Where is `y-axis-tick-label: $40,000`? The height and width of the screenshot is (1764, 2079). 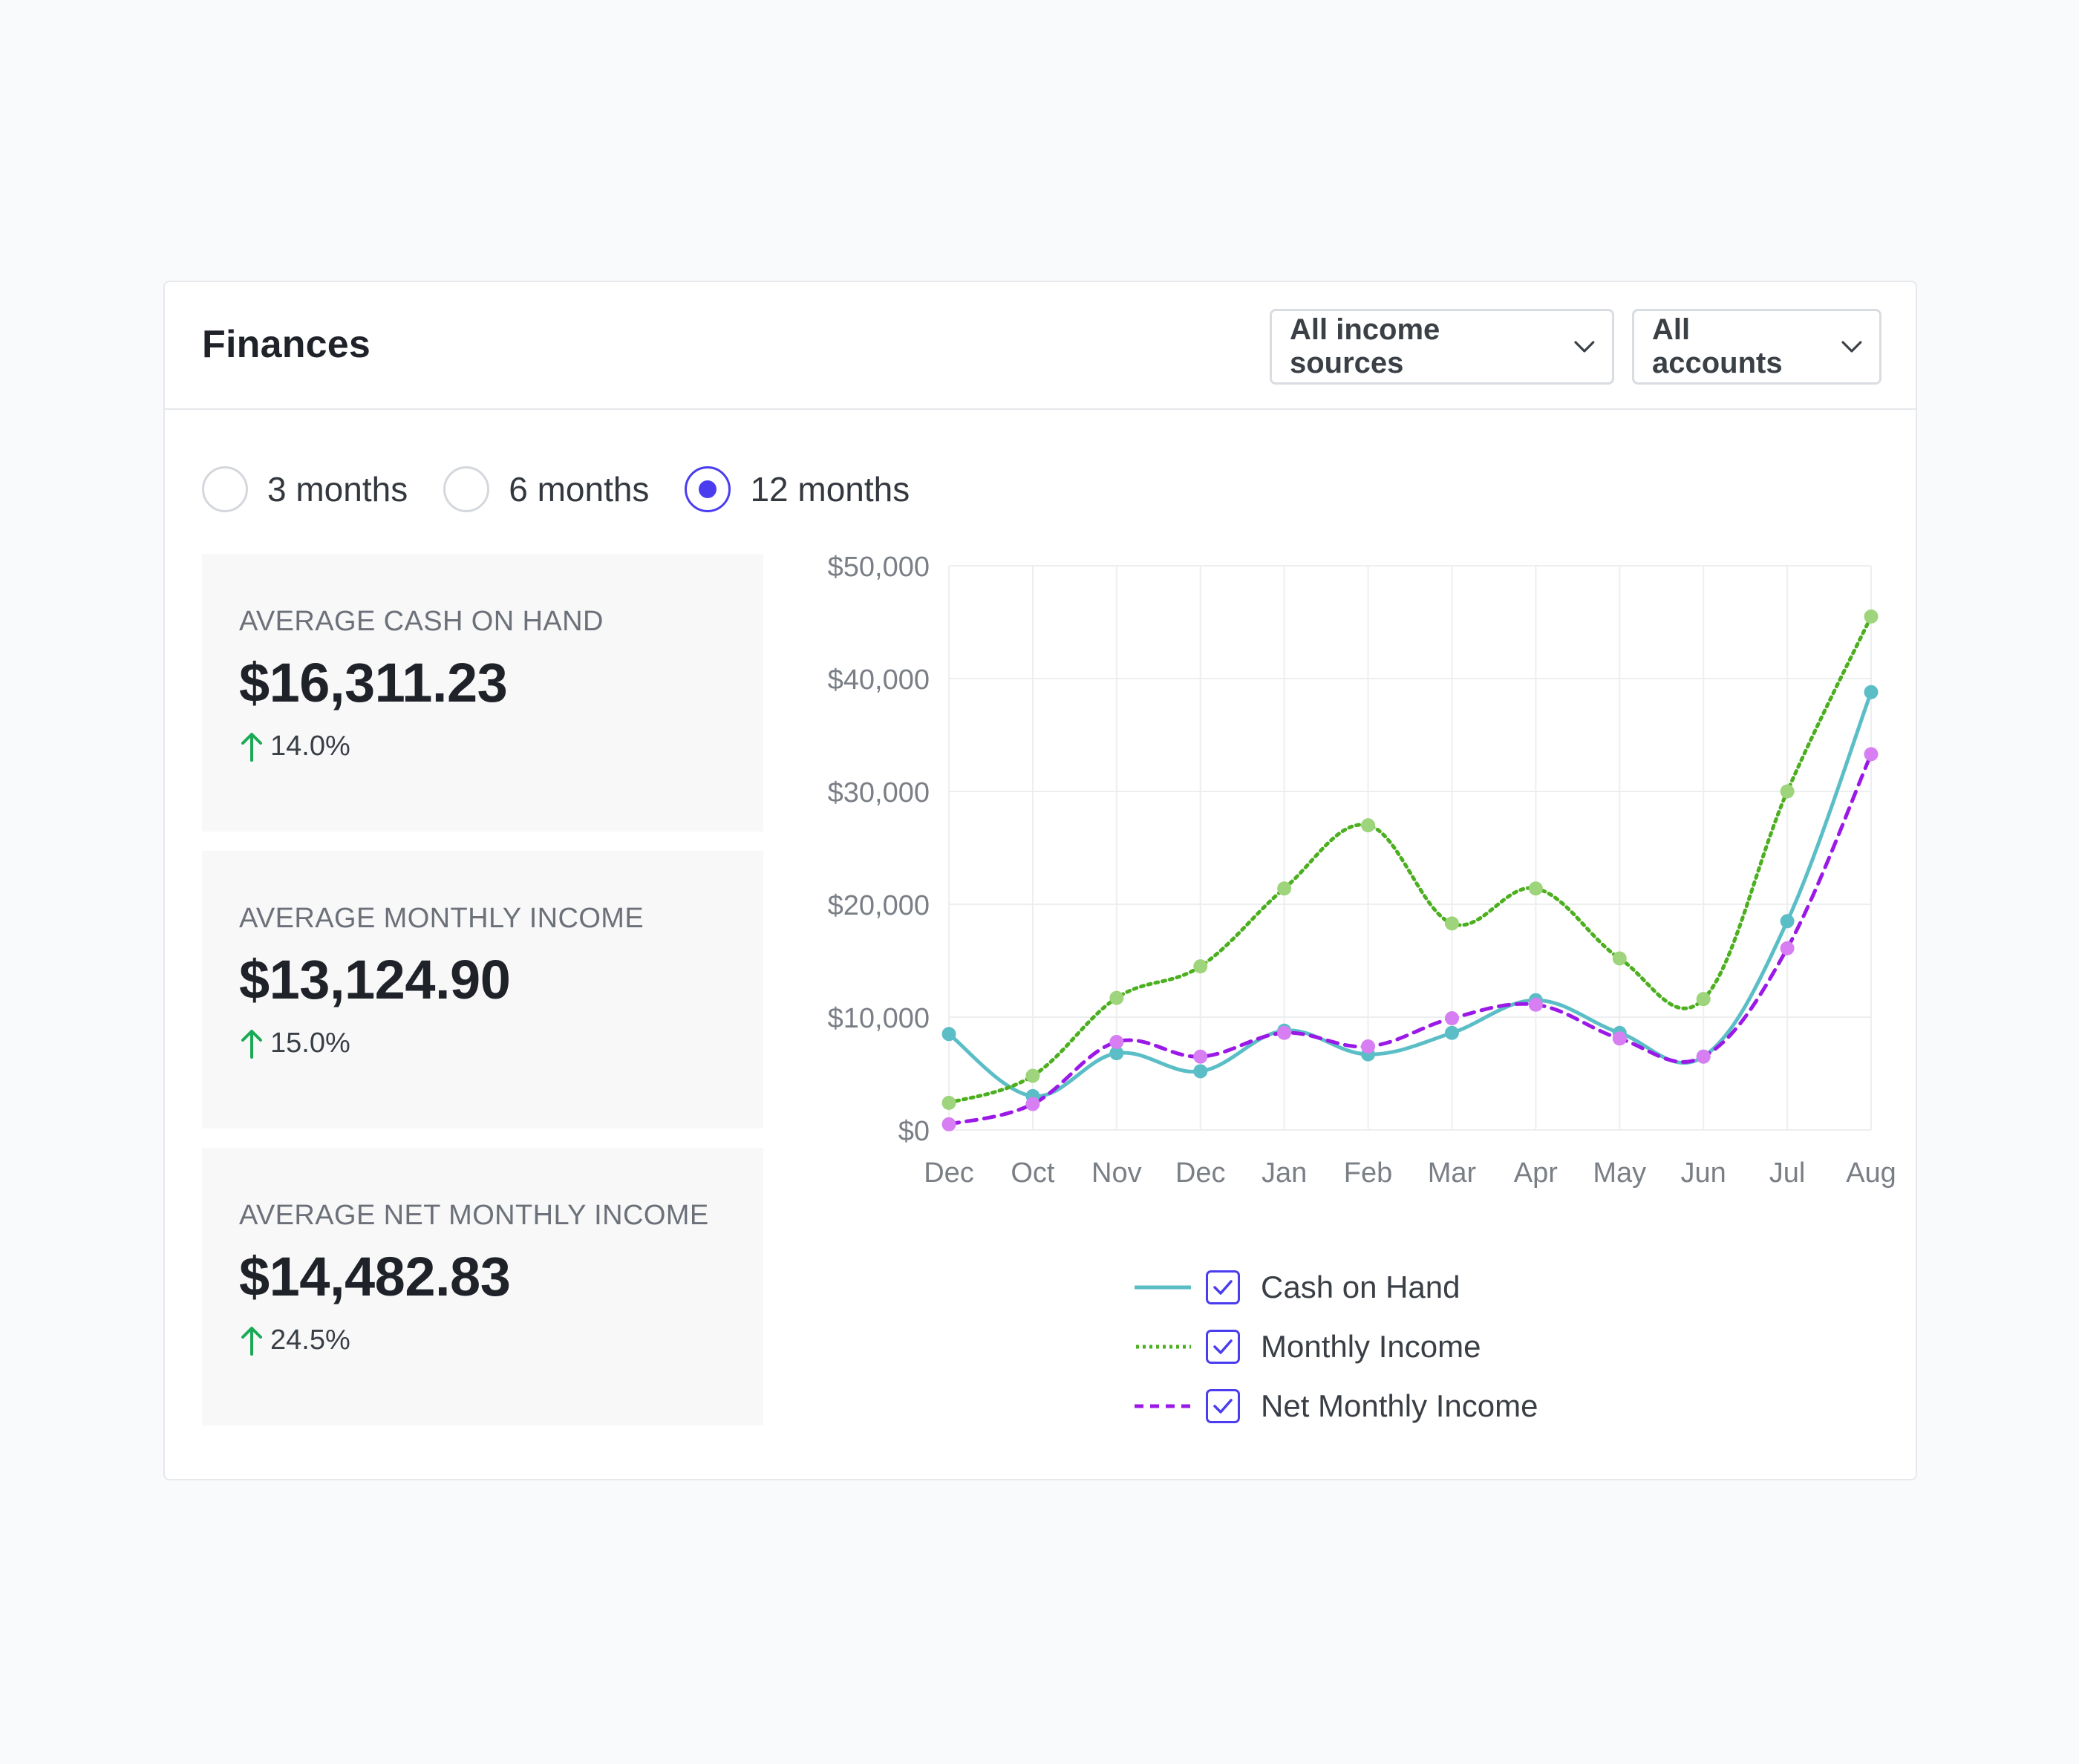
y-axis-tick-label: $40,000 is located at coordinates (879, 680).